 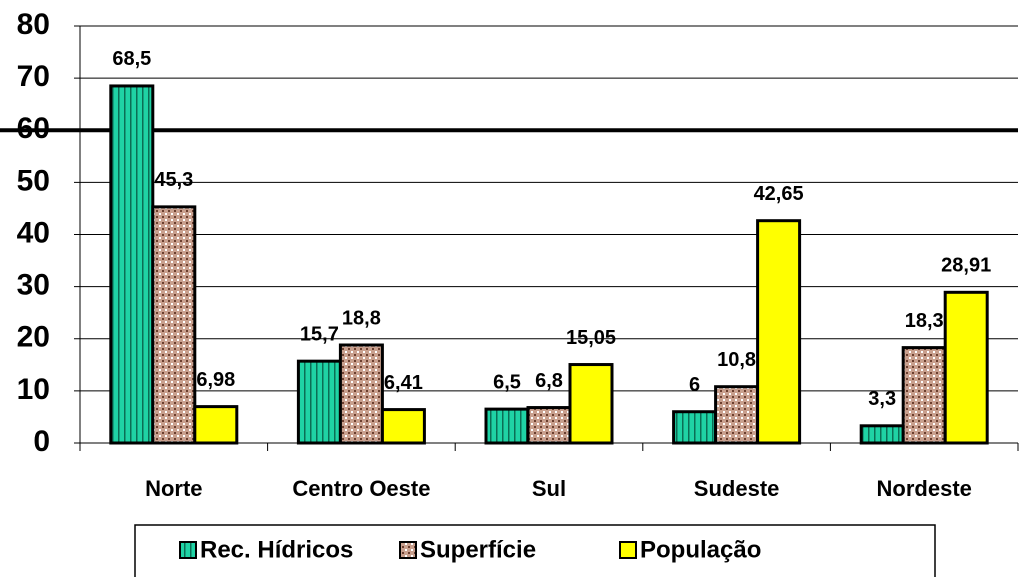 I want to click on legend-label: Superfície, so click(x=478, y=549).